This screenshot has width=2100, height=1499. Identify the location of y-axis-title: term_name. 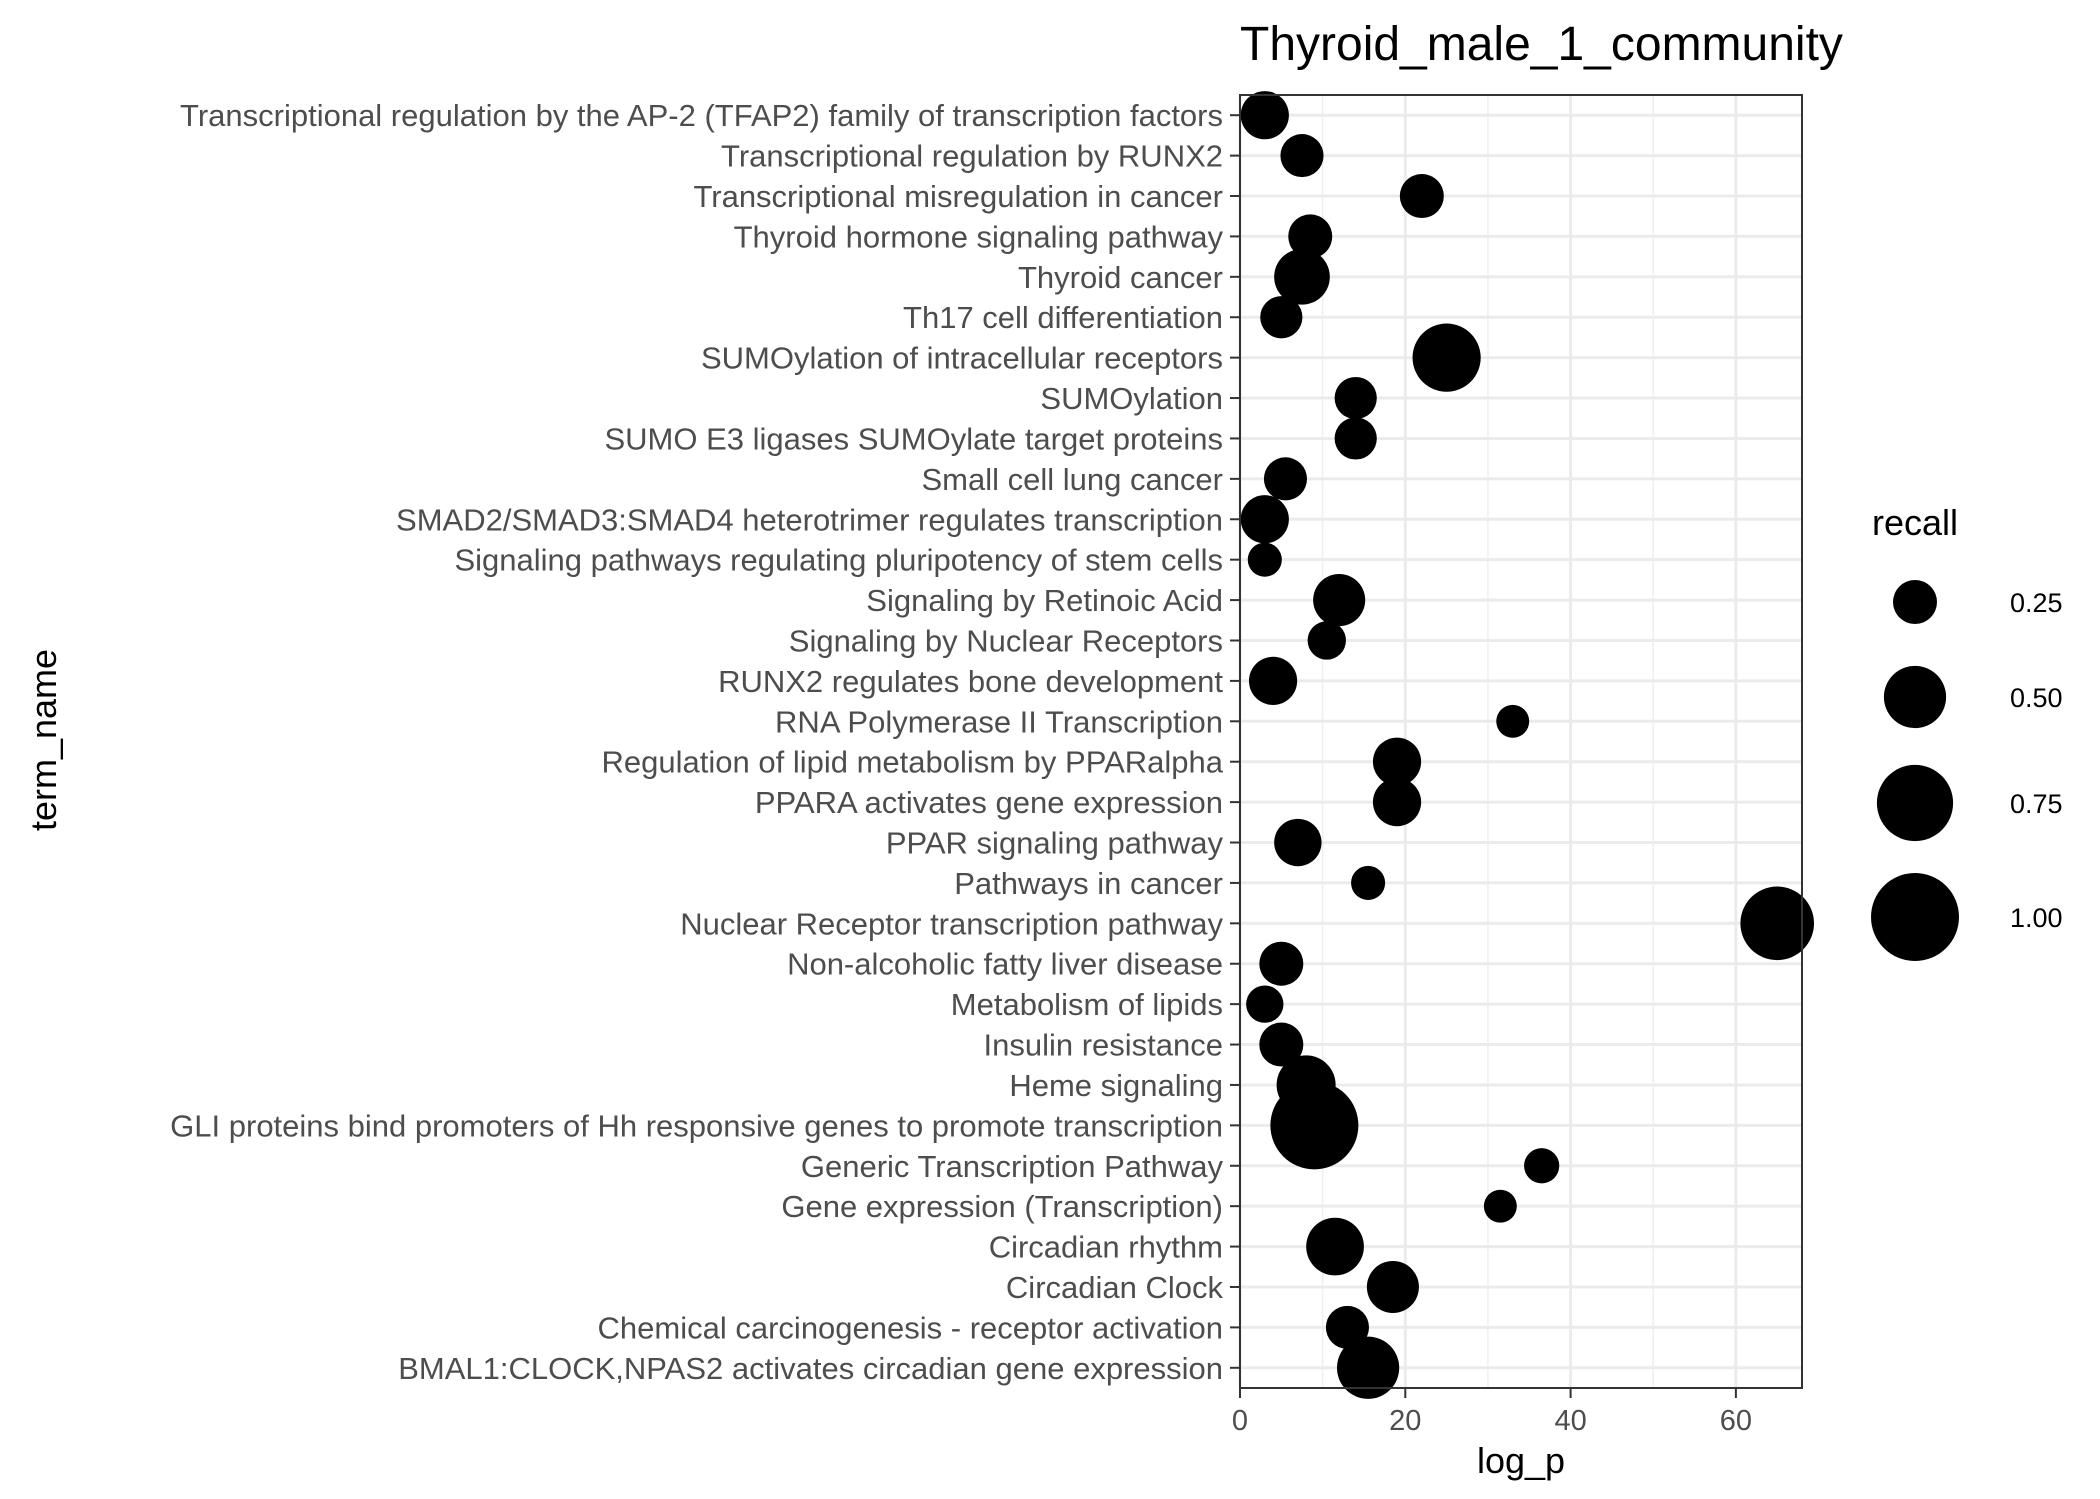
(43, 740).